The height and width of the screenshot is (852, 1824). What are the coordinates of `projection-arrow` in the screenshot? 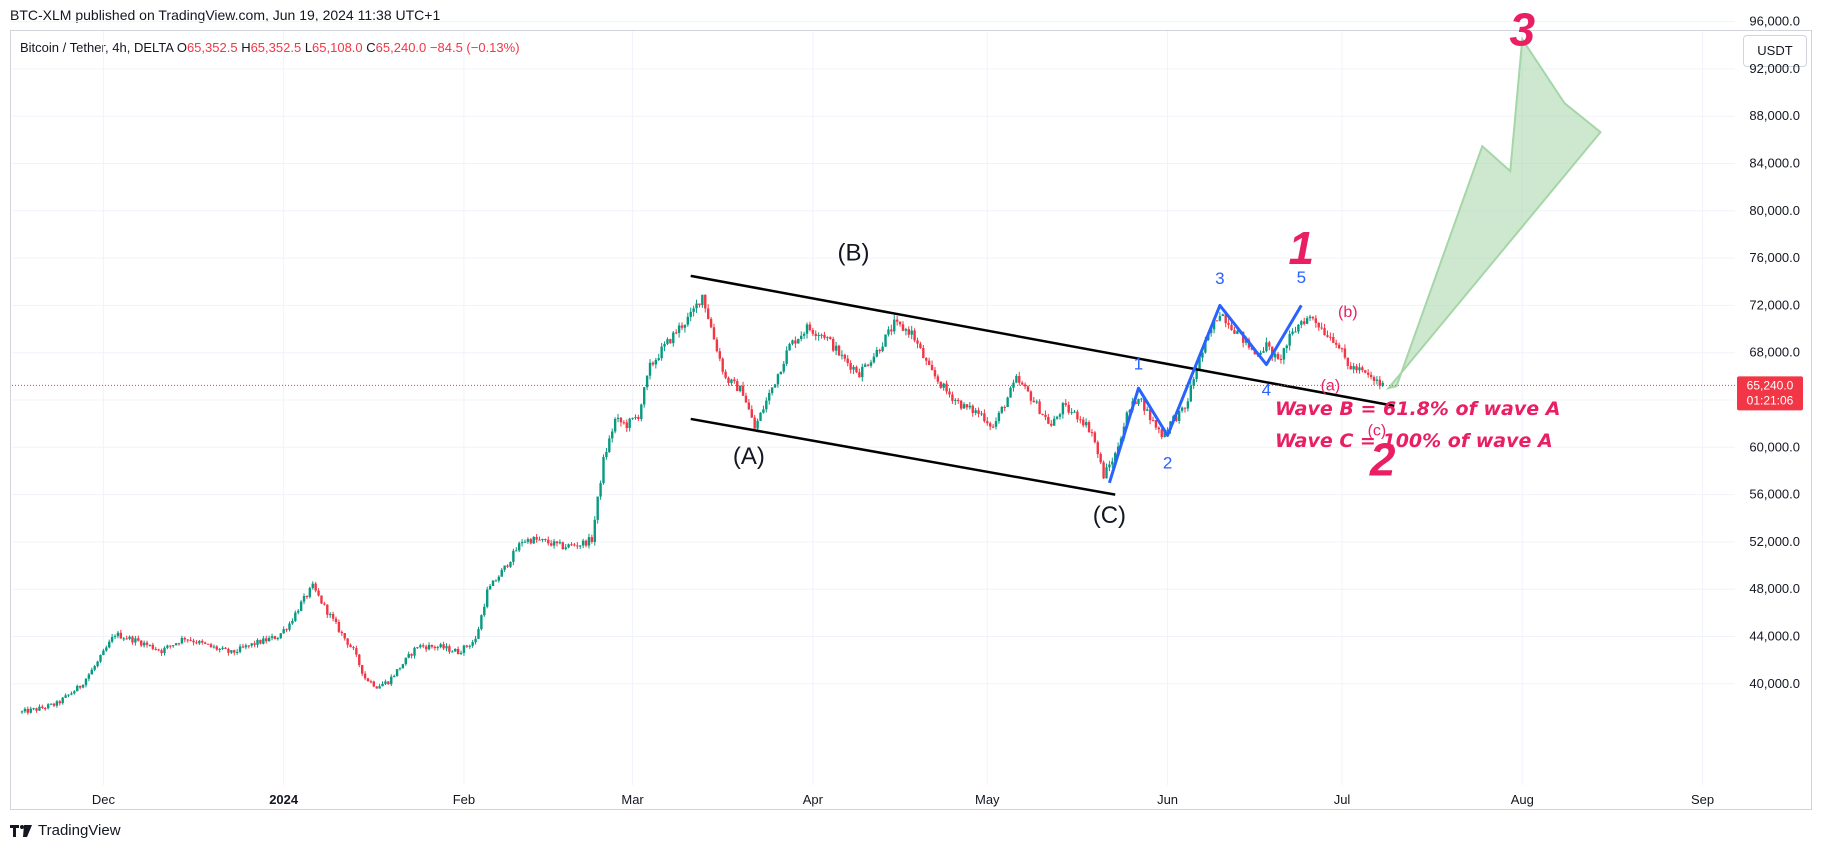 It's located at (1493, 213).